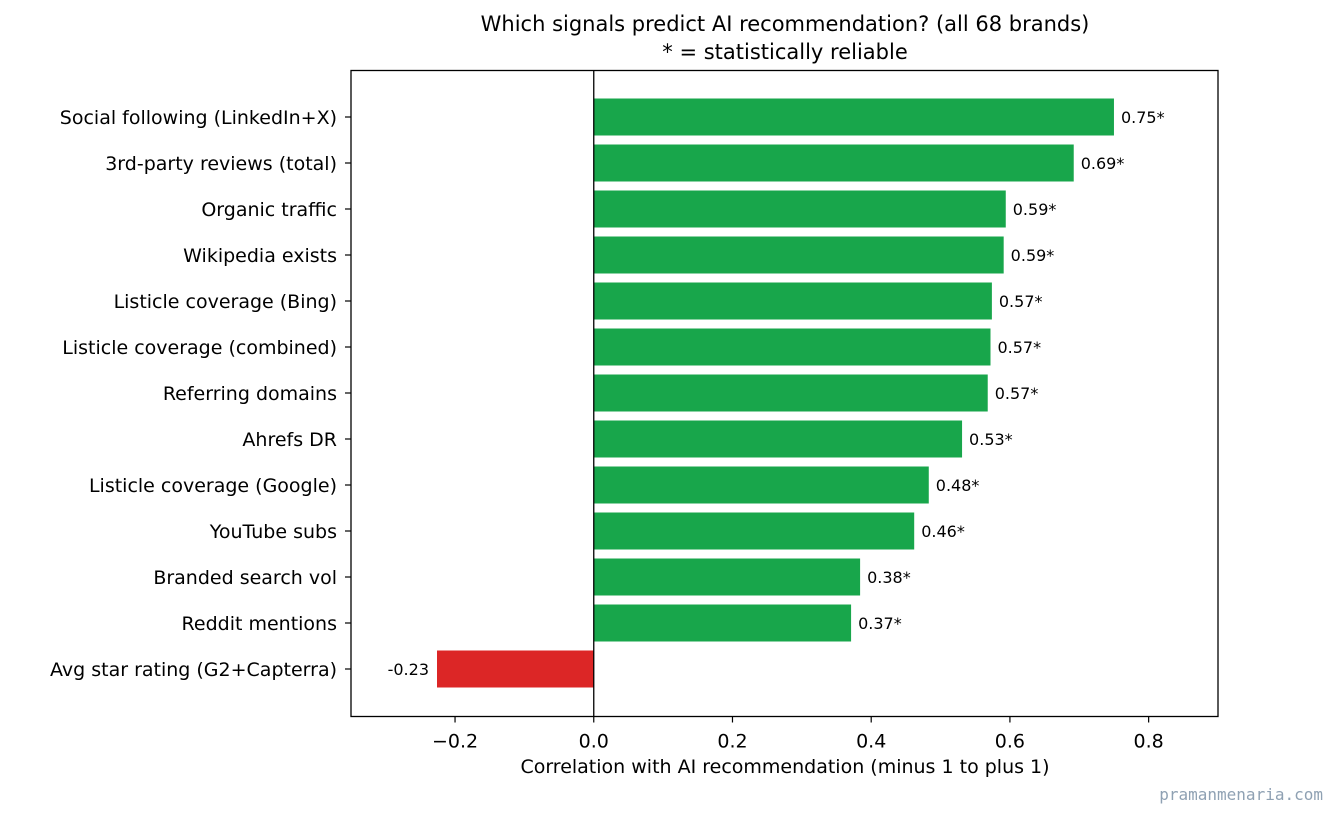 Image resolution: width=1339 pixels, height=818 pixels. Describe the element at coordinates (455, 742) in the screenshot. I see `x-tick-label-0: −0.2` at that location.